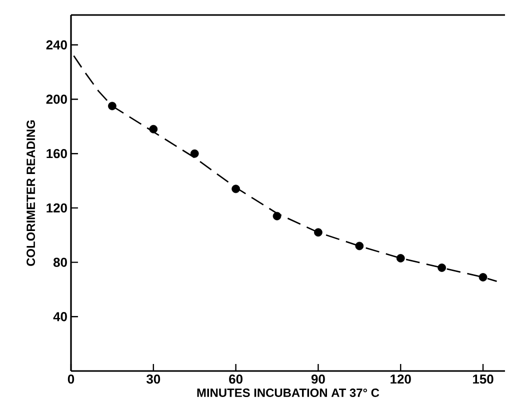  I want to click on x-axis-title: MINUTES INCUBATION AT 37° C, so click(288, 393).